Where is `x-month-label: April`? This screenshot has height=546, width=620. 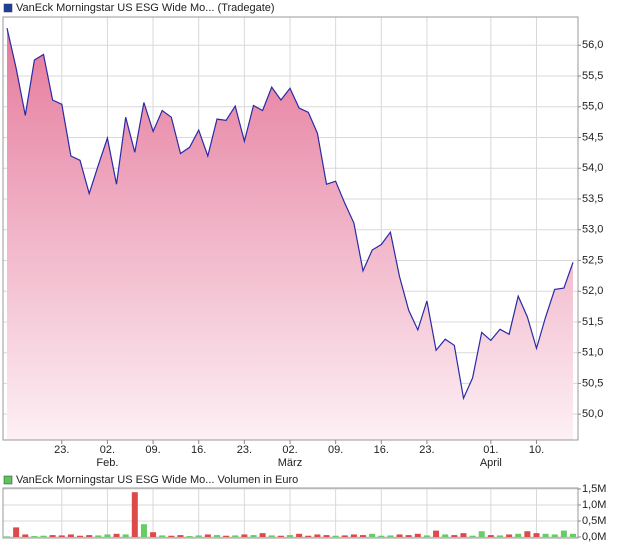 x-month-label: April is located at coordinates (491, 463).